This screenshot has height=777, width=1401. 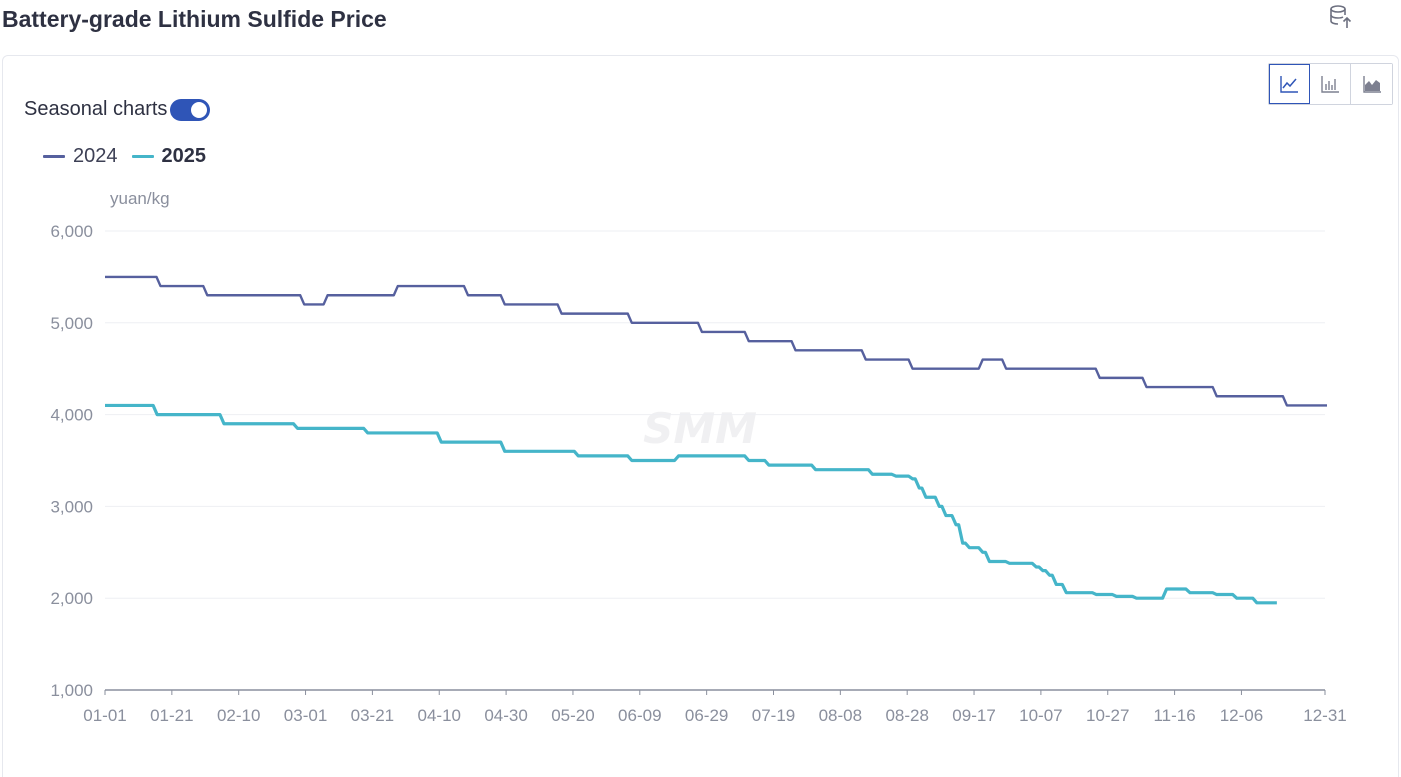 I want to click on export-data-button, so click(x=1341, y=17).